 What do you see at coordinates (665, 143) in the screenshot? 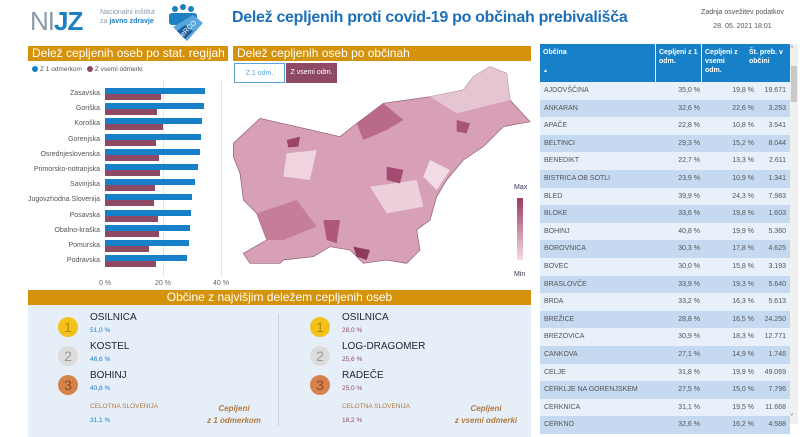
I see `table-row: BELTINCI 29,3 % 15,2 % 8.044` at bounding box center [665, 143].